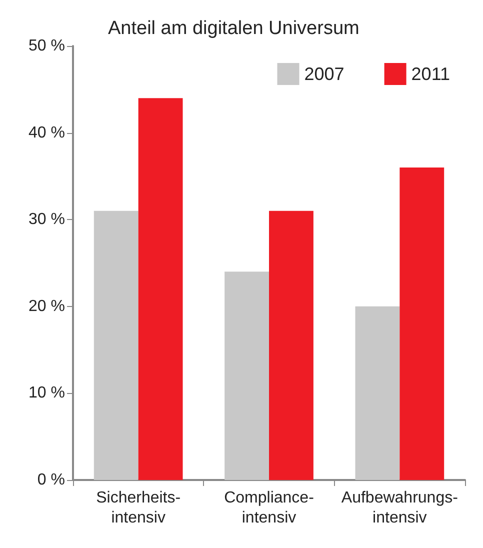  What do you see at coordinates (269, 508) in the screenshot?
I see `x-tick-label: Compliance- intensiv` at bounding box center [269, 508].